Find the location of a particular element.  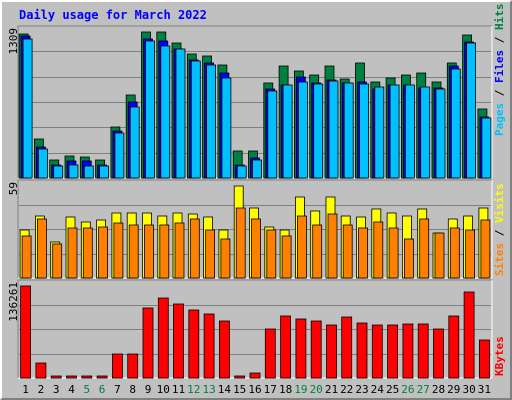

panel-legend: Sites / Visits is located at coordinates (499, 229).